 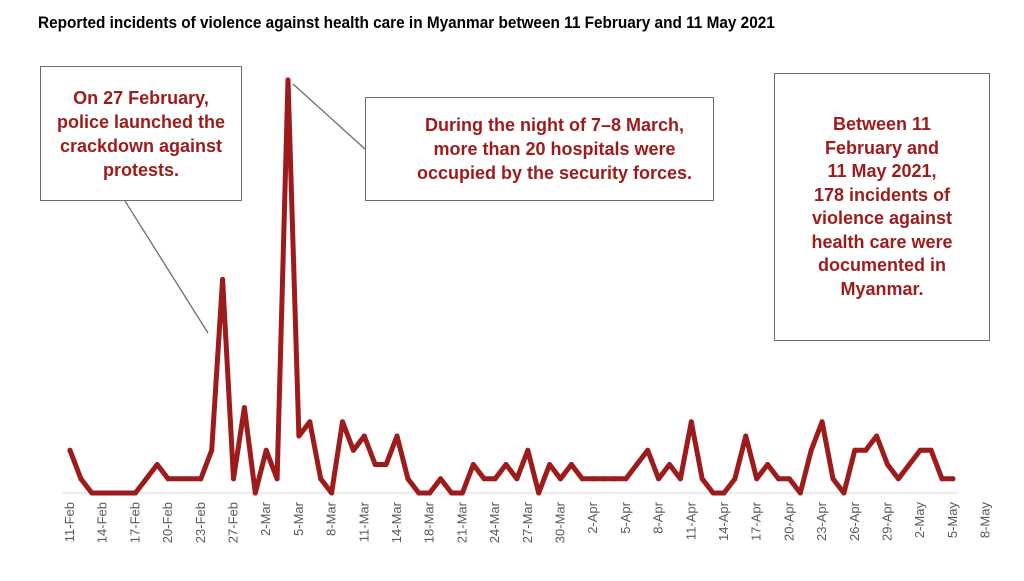 What do you see at coordinates (592, 517) in the screenshot?
I see `x-tick-label: 2-Apr` at bounding box center [592, 517].